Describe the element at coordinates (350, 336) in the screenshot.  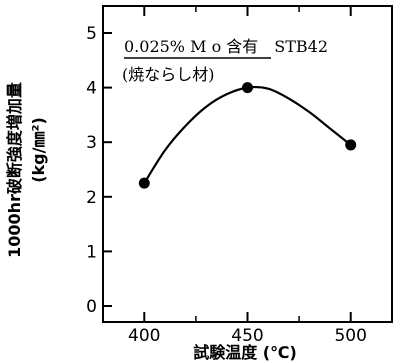
I see `x-tick-label: 500` at that location.